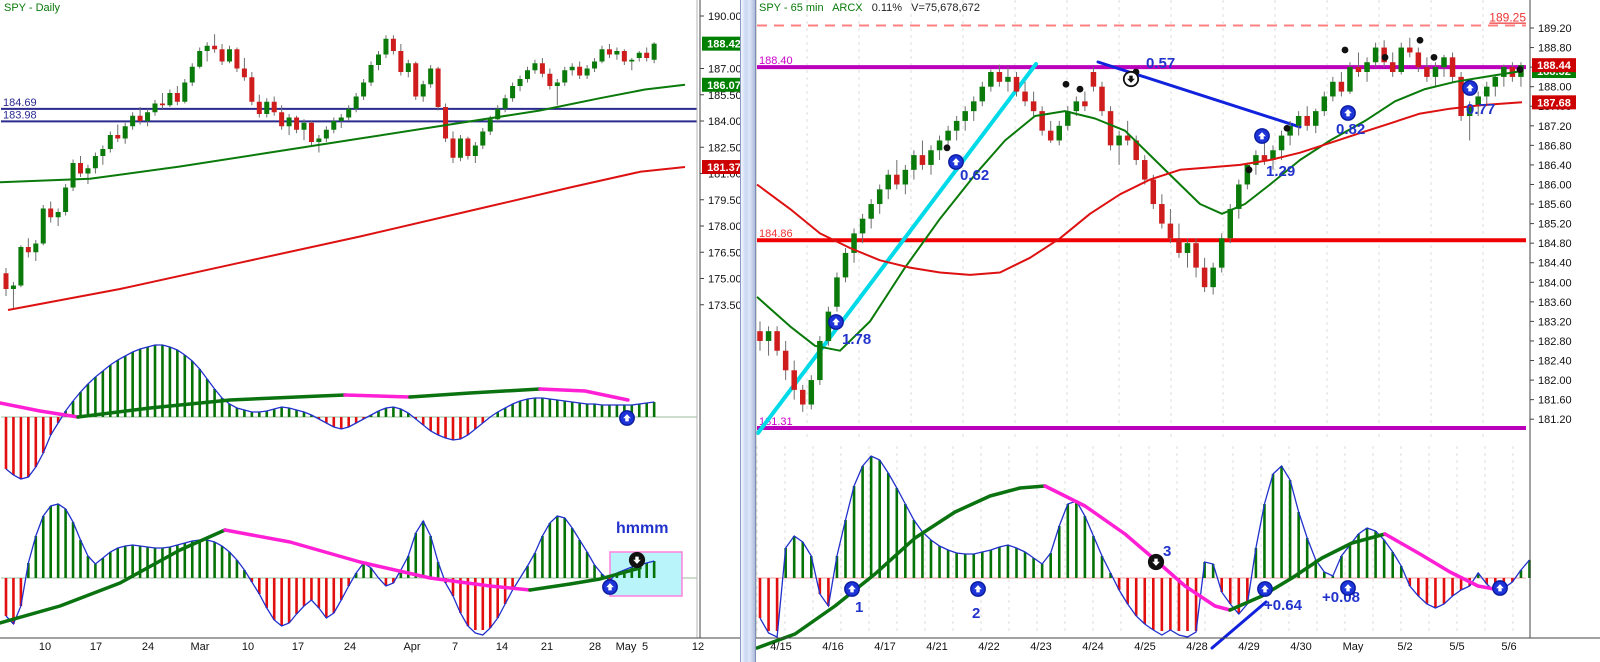 The image size is (1600, 662). What do you see at coordinates (724, 168) in the screenshot?
I see `price-badge-label: 181.37` at bounding box center [724, 168].